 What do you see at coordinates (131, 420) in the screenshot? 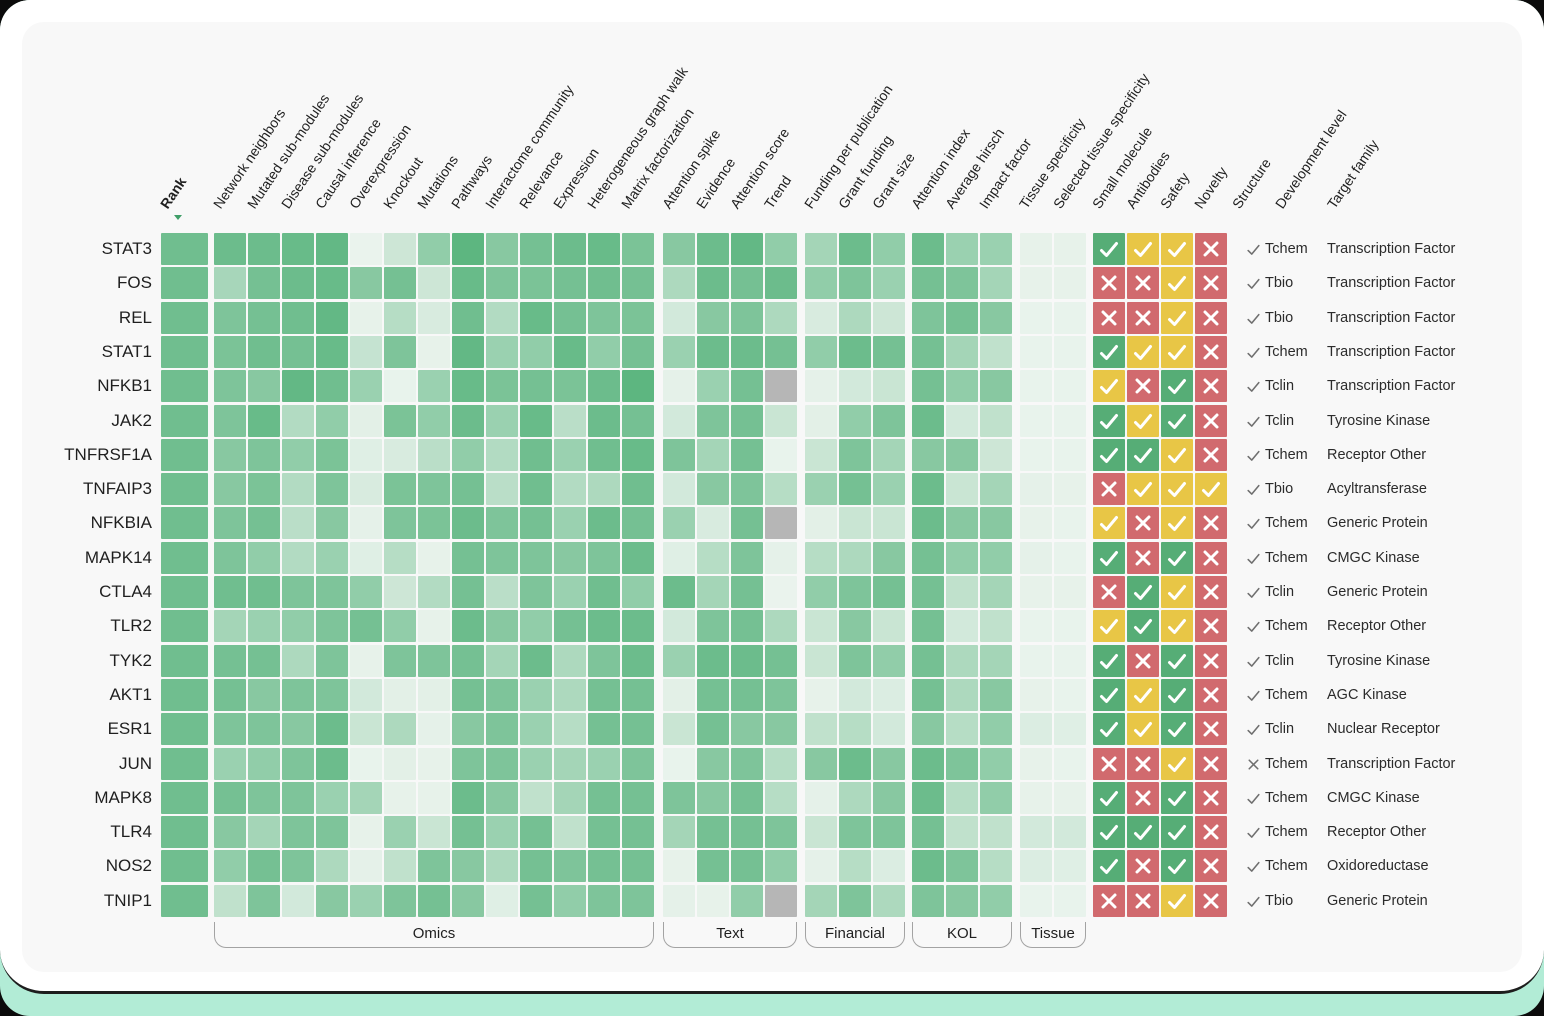
I see `row-label-jak2: JAK2` at bounding box center [131, 420].